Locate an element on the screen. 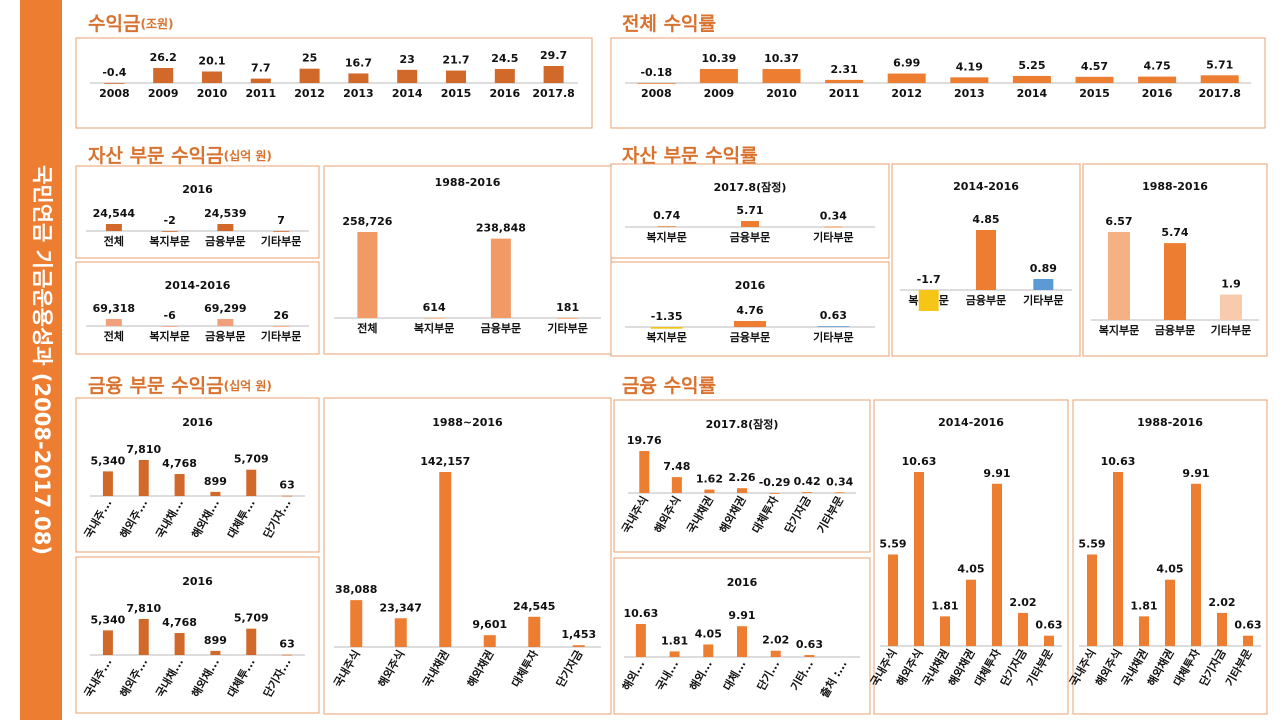  value-label: -0.4 is located at coordinates (114, 72).